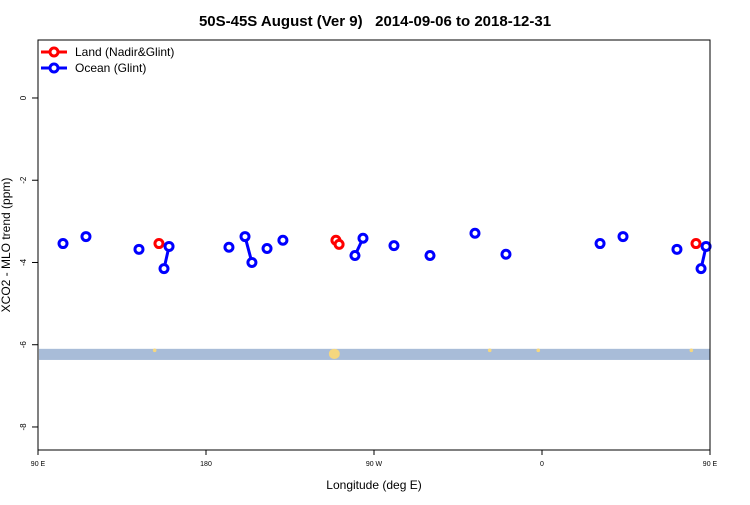 The image size is (750, 505). What do you see at coordinates (23, 180) in the screenshot?
I see `y-tick-label: -2` at bounding box center [23, 180].